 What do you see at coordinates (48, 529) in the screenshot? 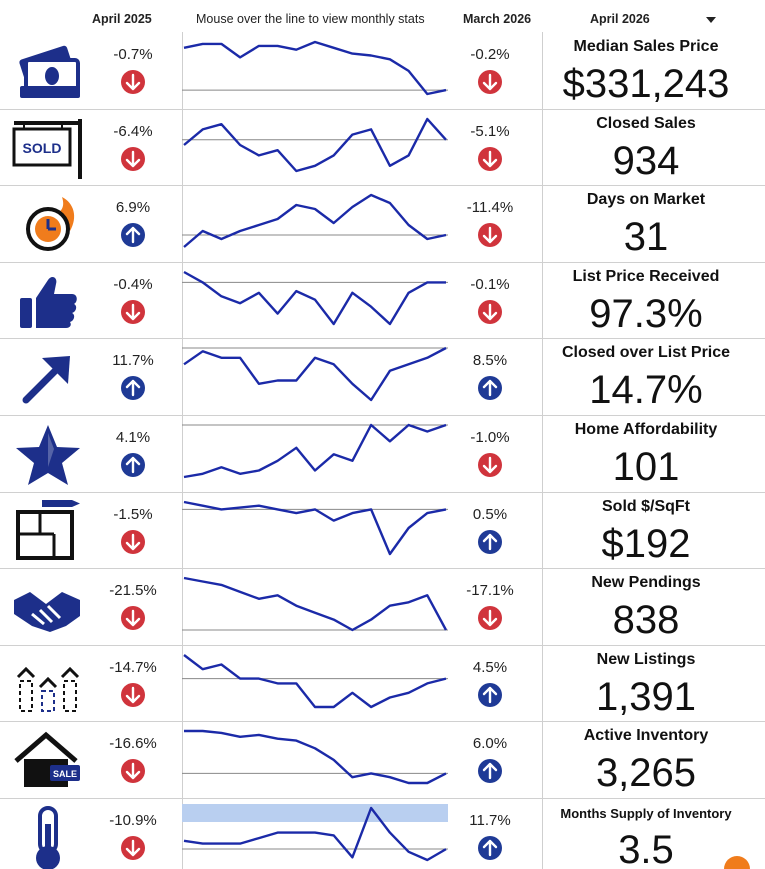
I see `floor-plan-icon` at bounding box center [48, 529].